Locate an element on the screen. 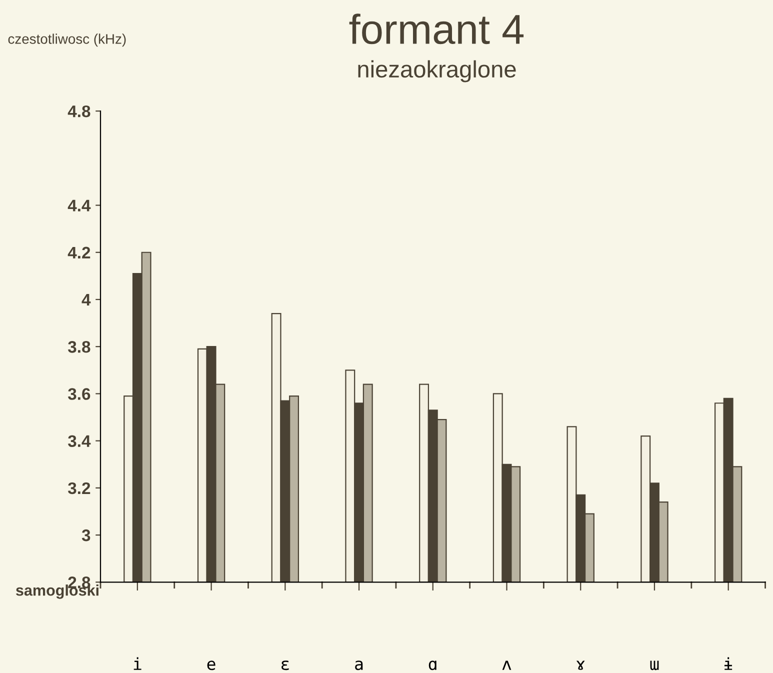 This screenshot has height=673, width=773. y-tick-label: 4 is located at coordinates (86, 300).